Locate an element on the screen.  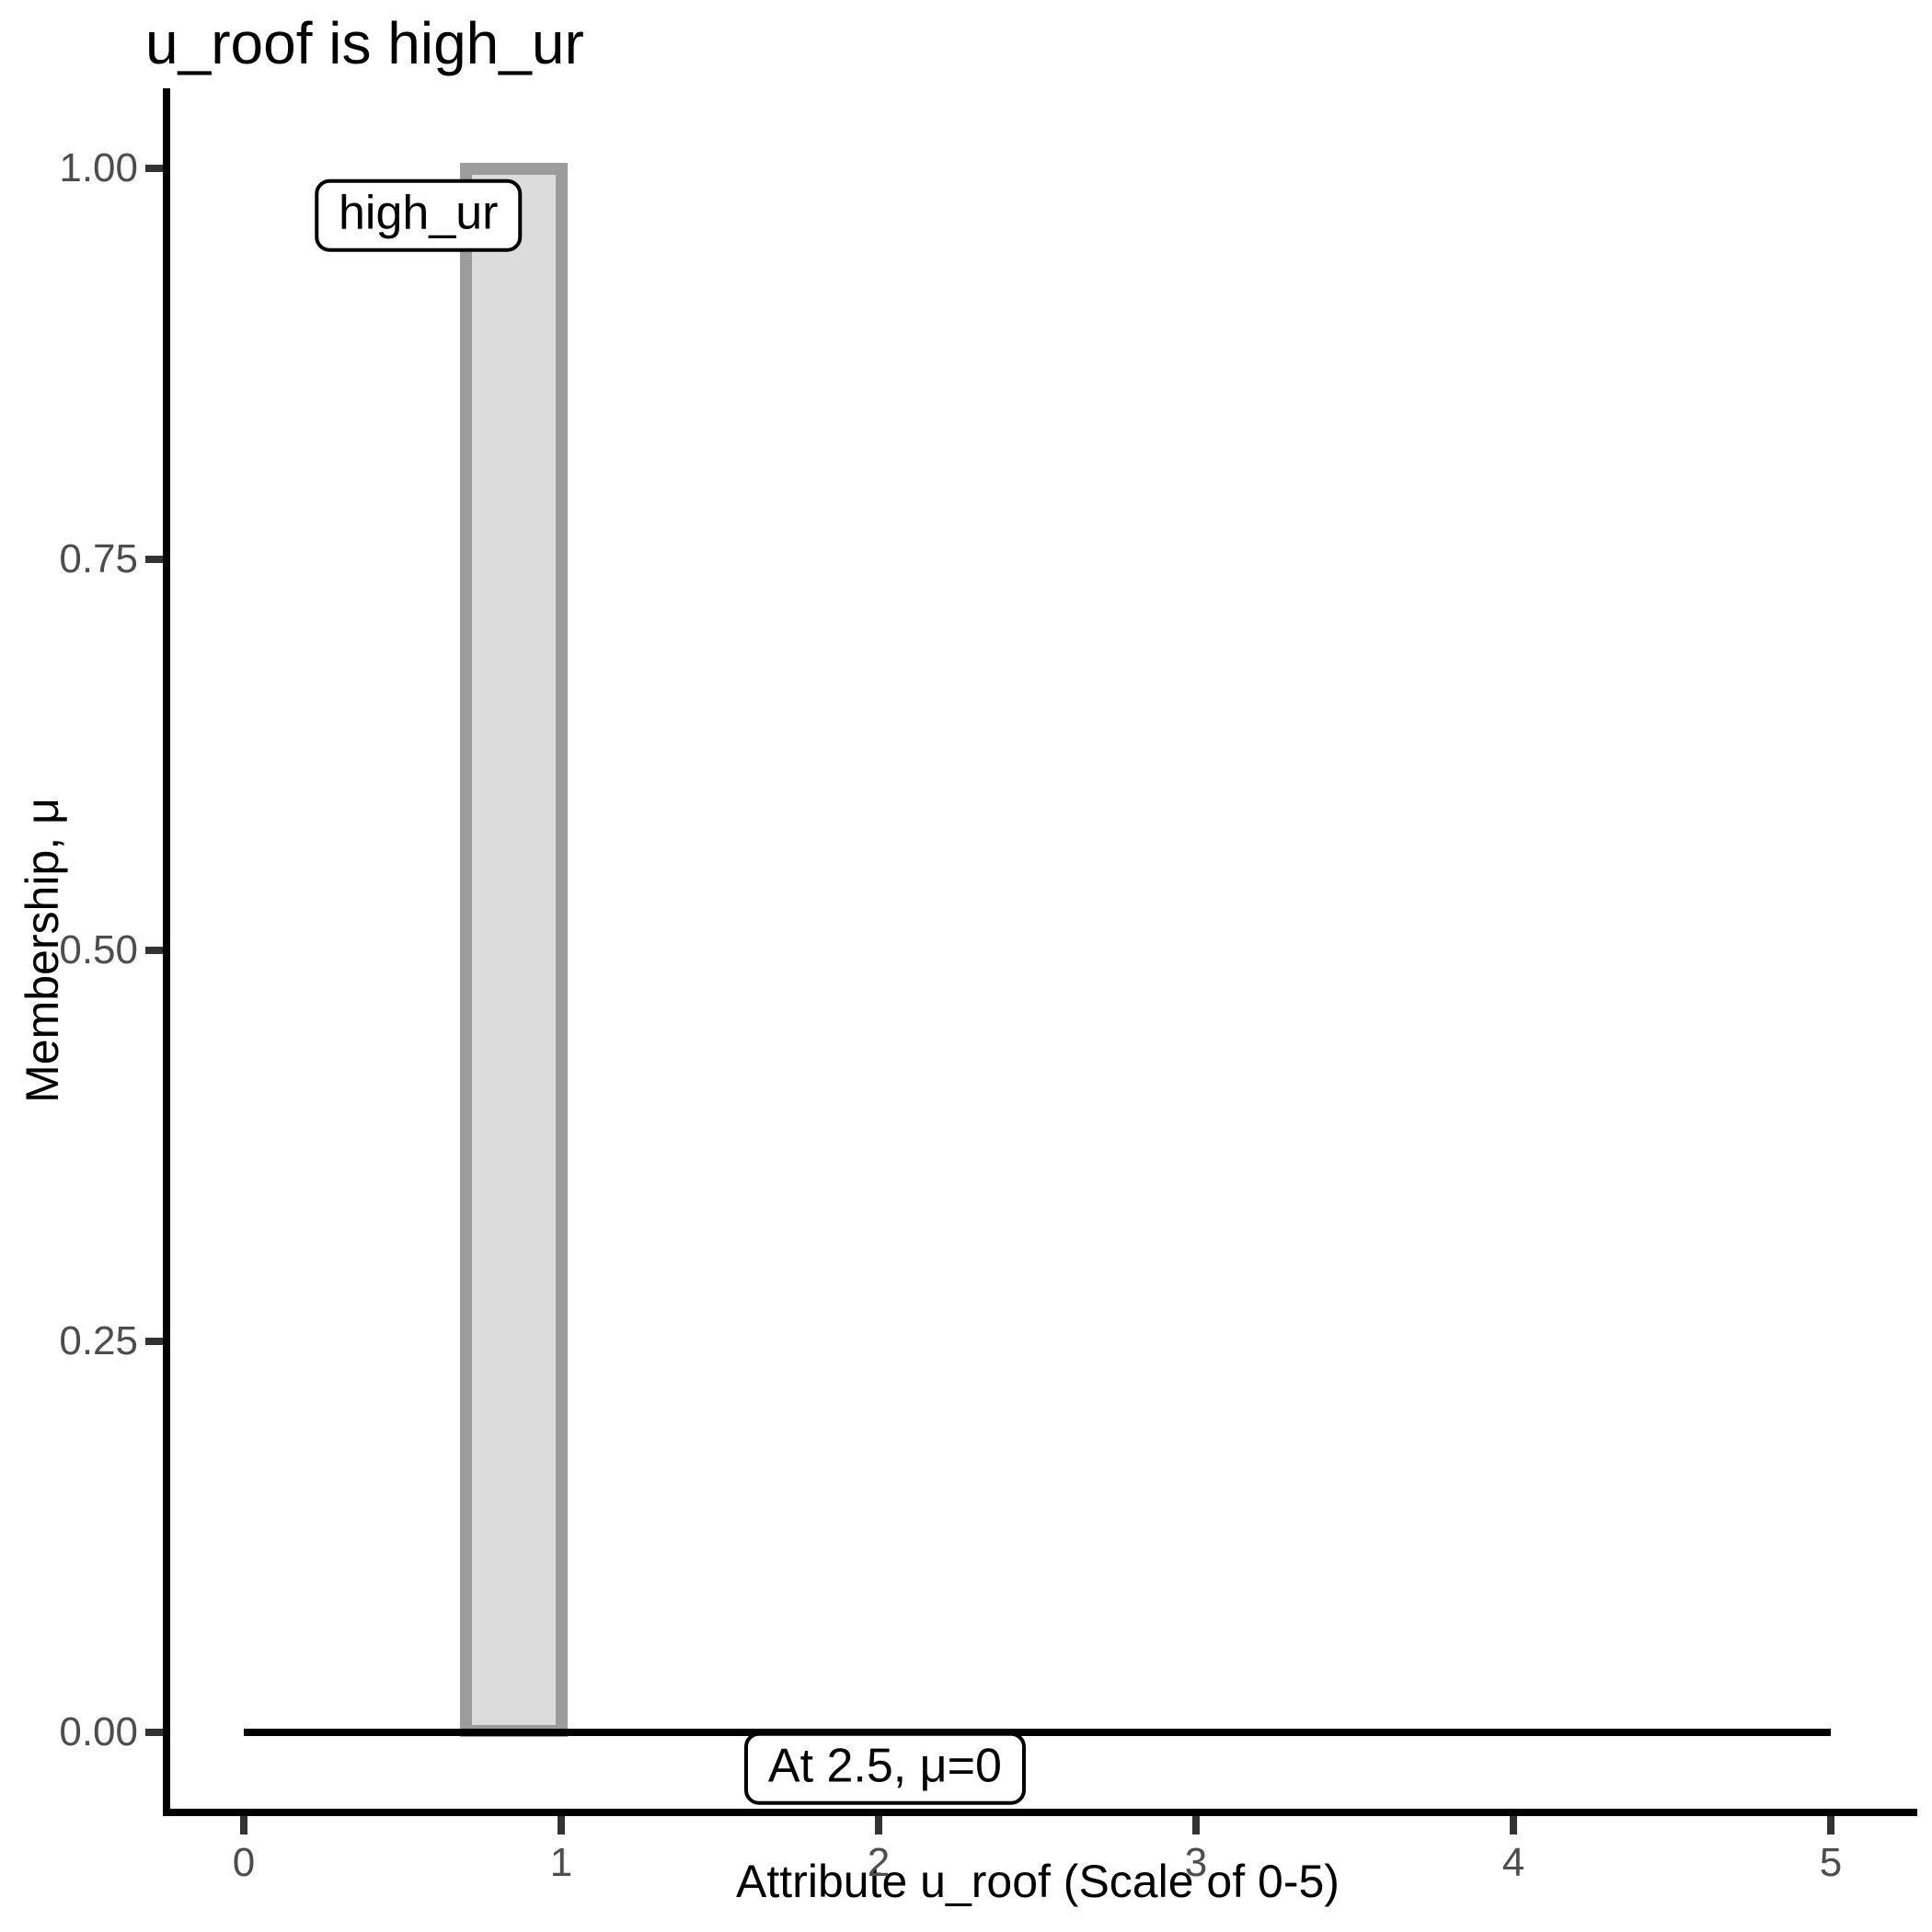
chart-title: u_roof is high_ur is located at coordinates (364, 43).